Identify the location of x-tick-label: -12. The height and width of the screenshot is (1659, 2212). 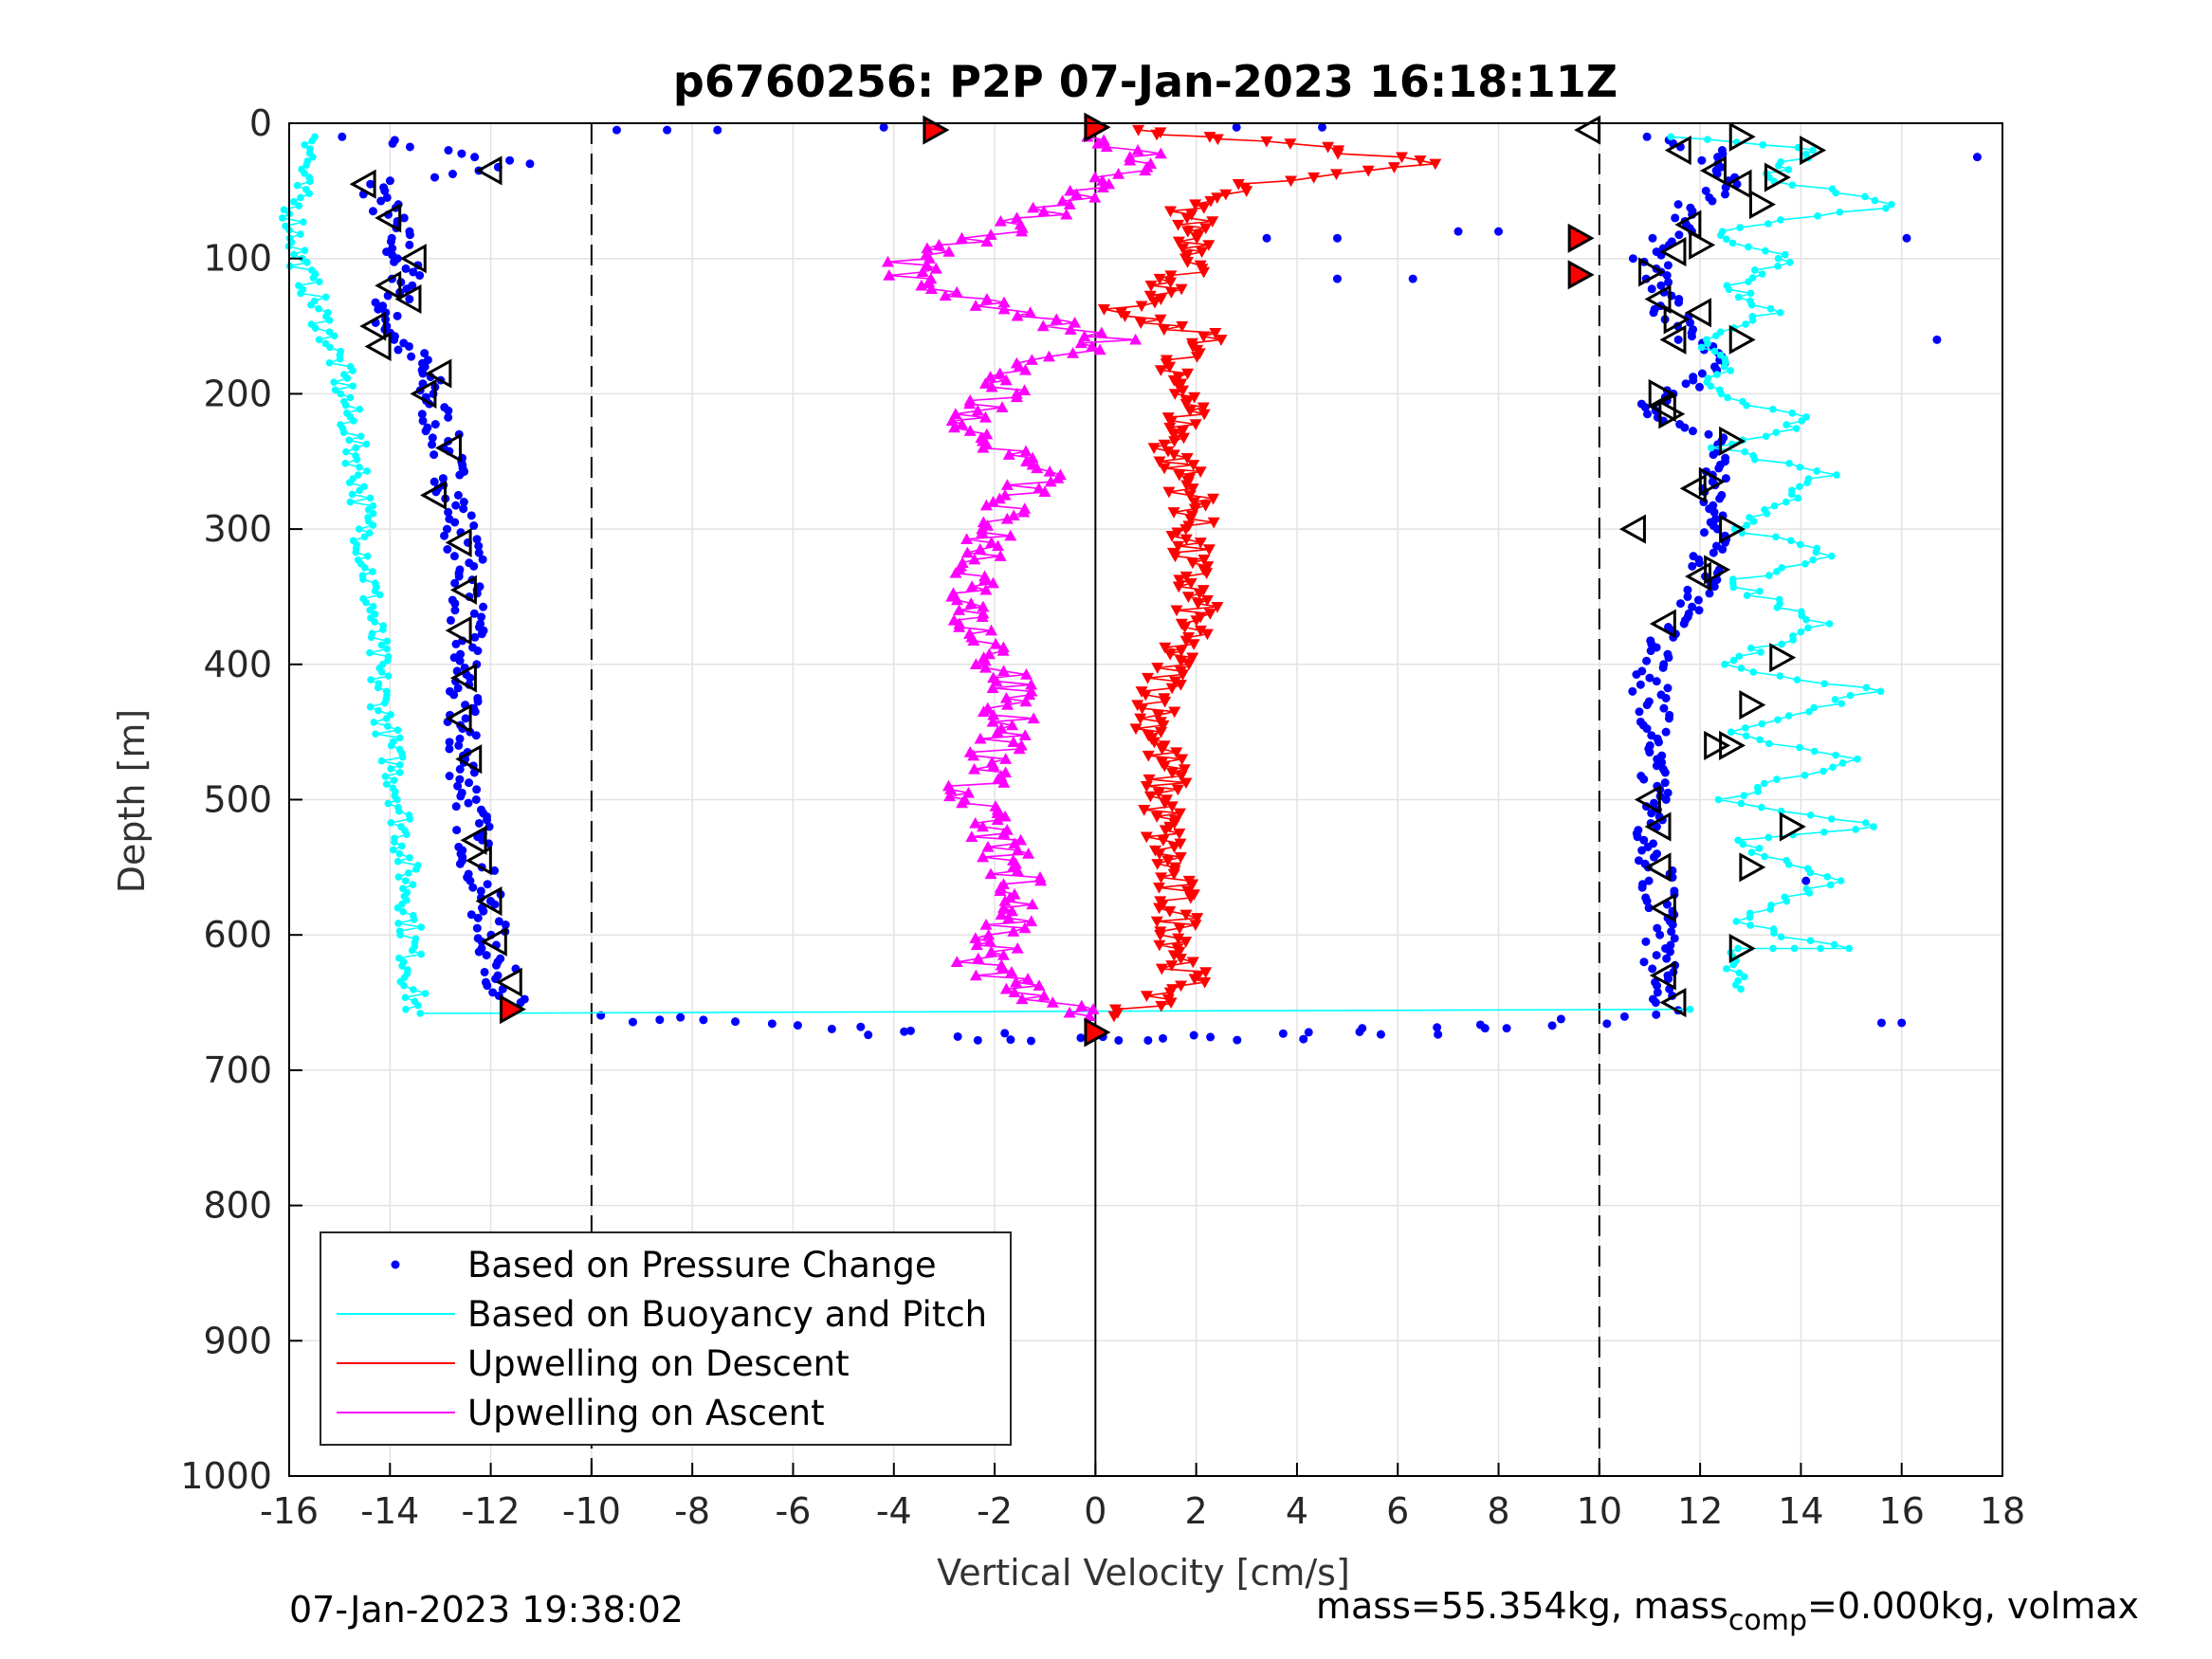
(491, 1511).